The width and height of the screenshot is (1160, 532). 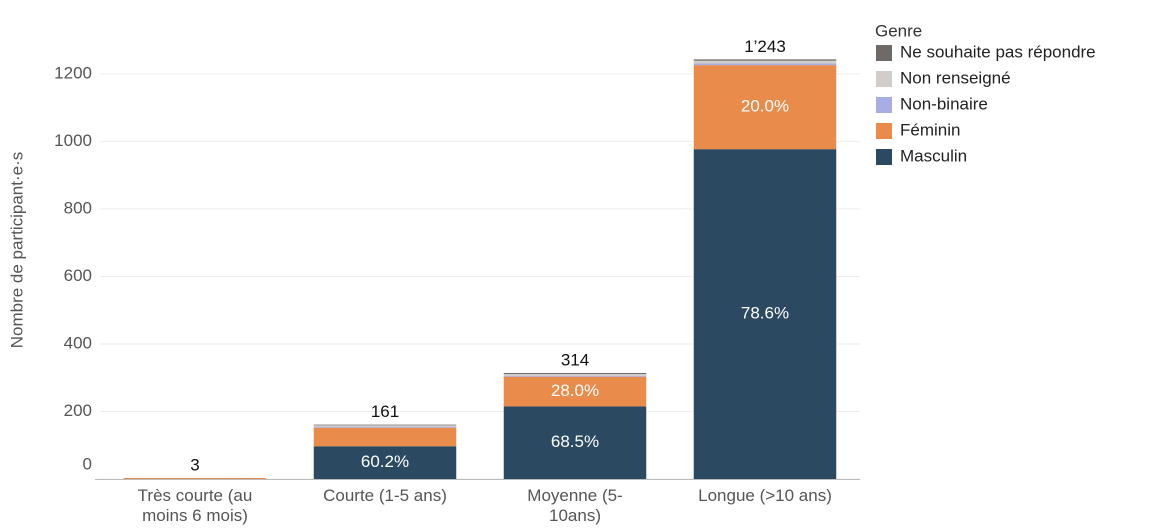 I want to click on y-tick-label: 0, so click(x=87, y=463).